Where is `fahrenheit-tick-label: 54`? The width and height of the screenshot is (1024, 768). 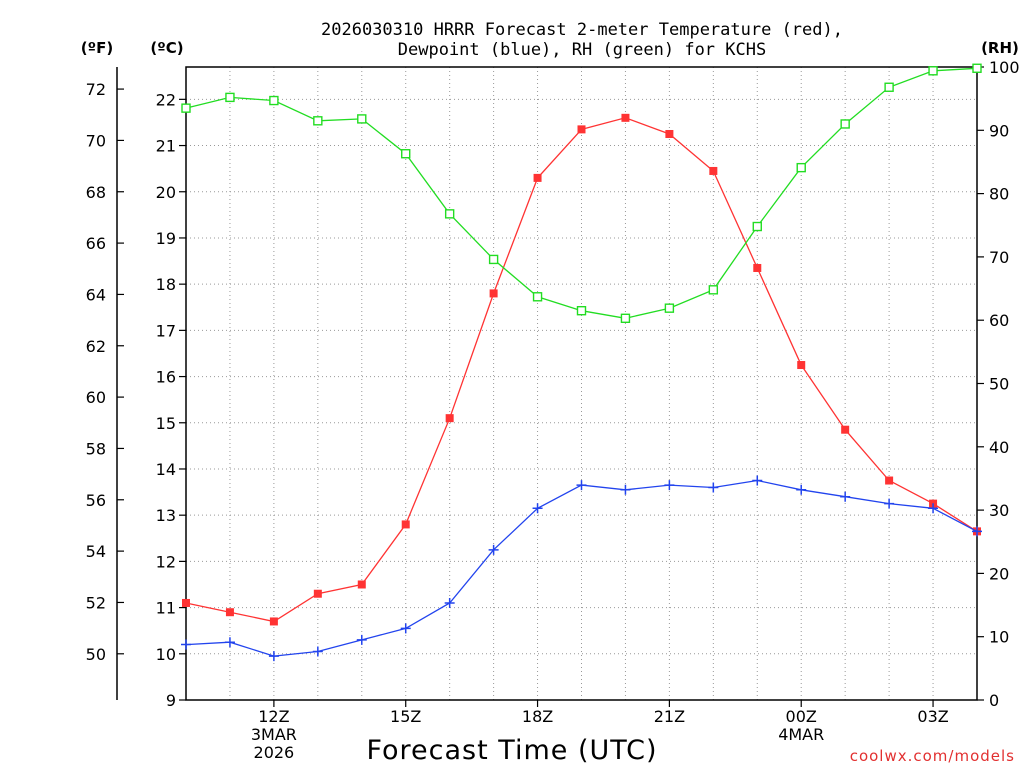 fahrenheit-tick-label: 54 is located at coordinates (96, 551).